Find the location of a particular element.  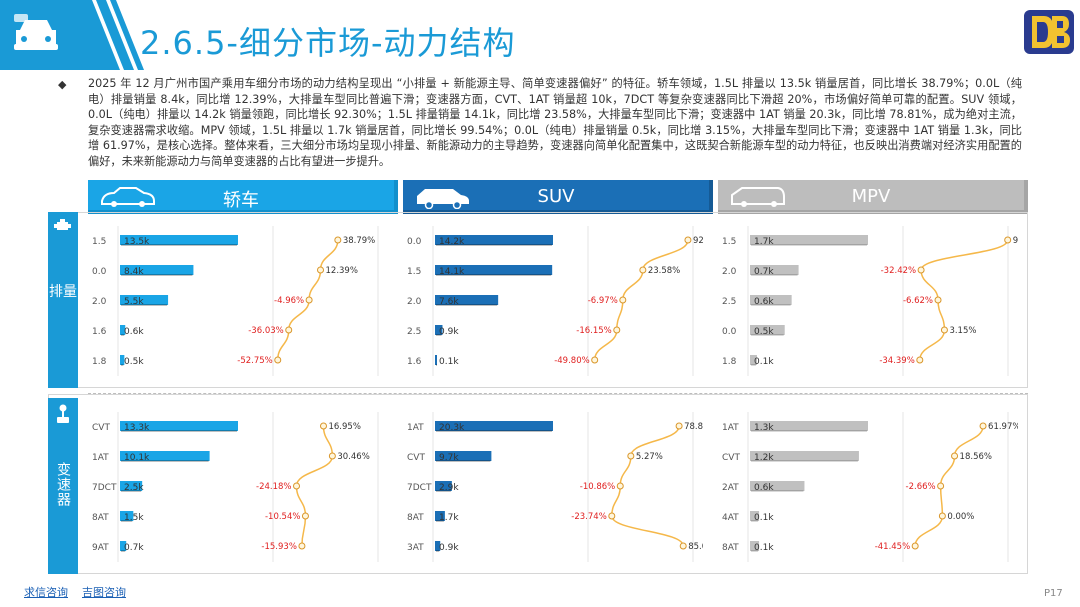

bar-value-label: 0.6k is located at coordinates (764, 488).